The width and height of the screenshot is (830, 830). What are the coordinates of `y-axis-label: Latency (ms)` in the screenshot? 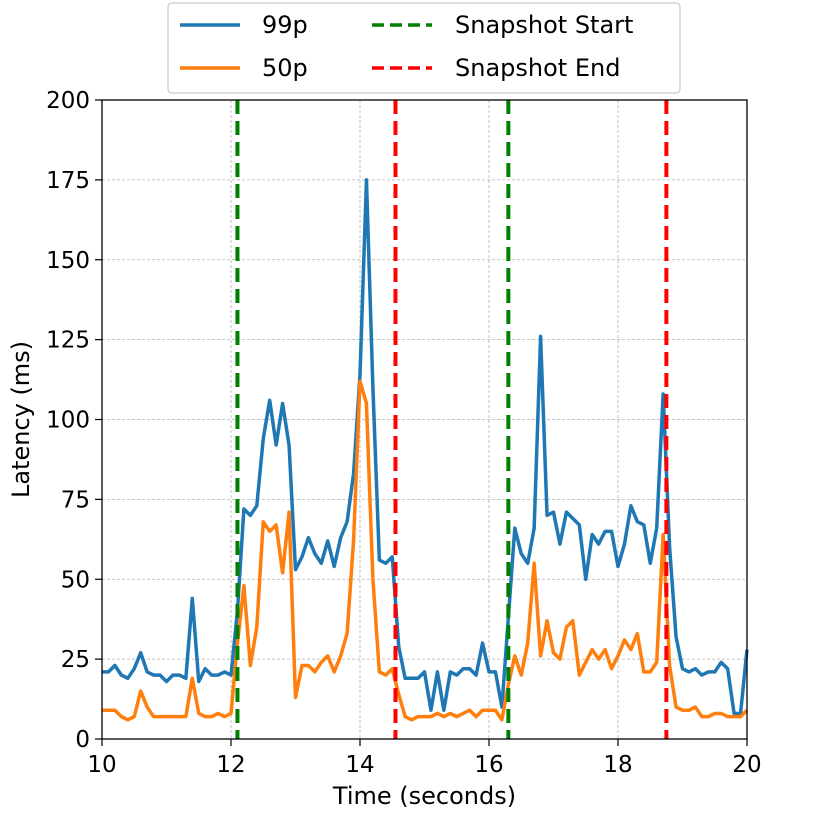 It's located at (21, 419).